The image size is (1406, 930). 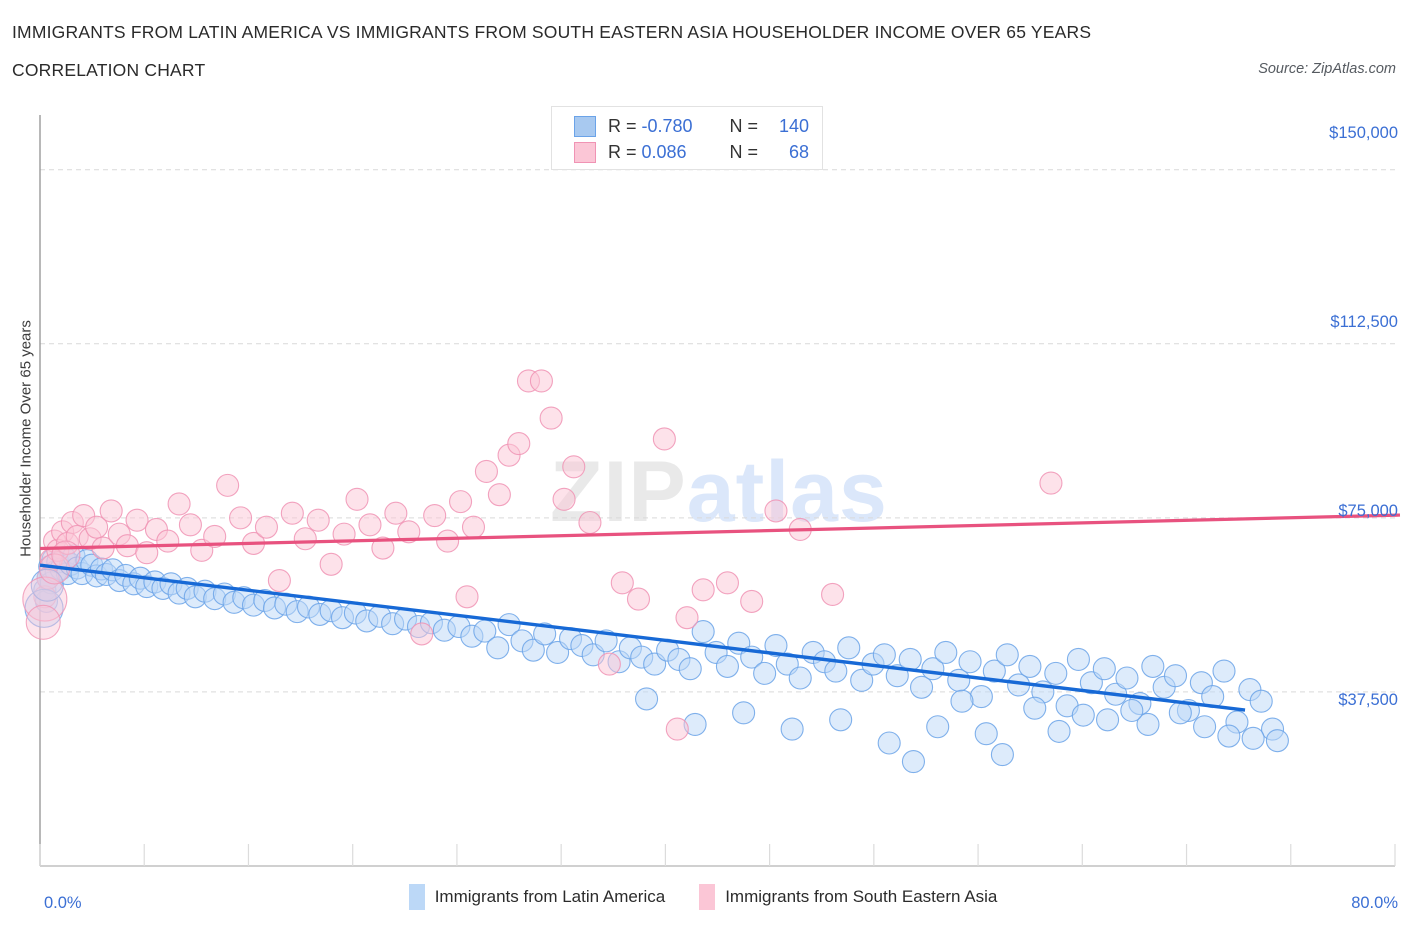 What do you see at coordinates (416, 897) in the screenshot?
I see `legend-color-box-blue` at bounding box center [416, 897].